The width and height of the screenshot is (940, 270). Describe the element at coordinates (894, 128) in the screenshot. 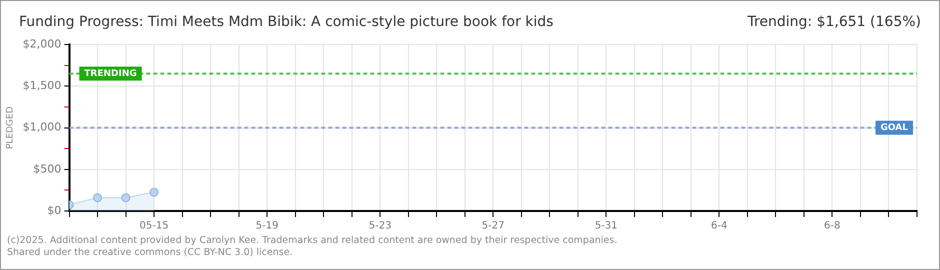

I see `ref-line-label: GOAL` at that location.